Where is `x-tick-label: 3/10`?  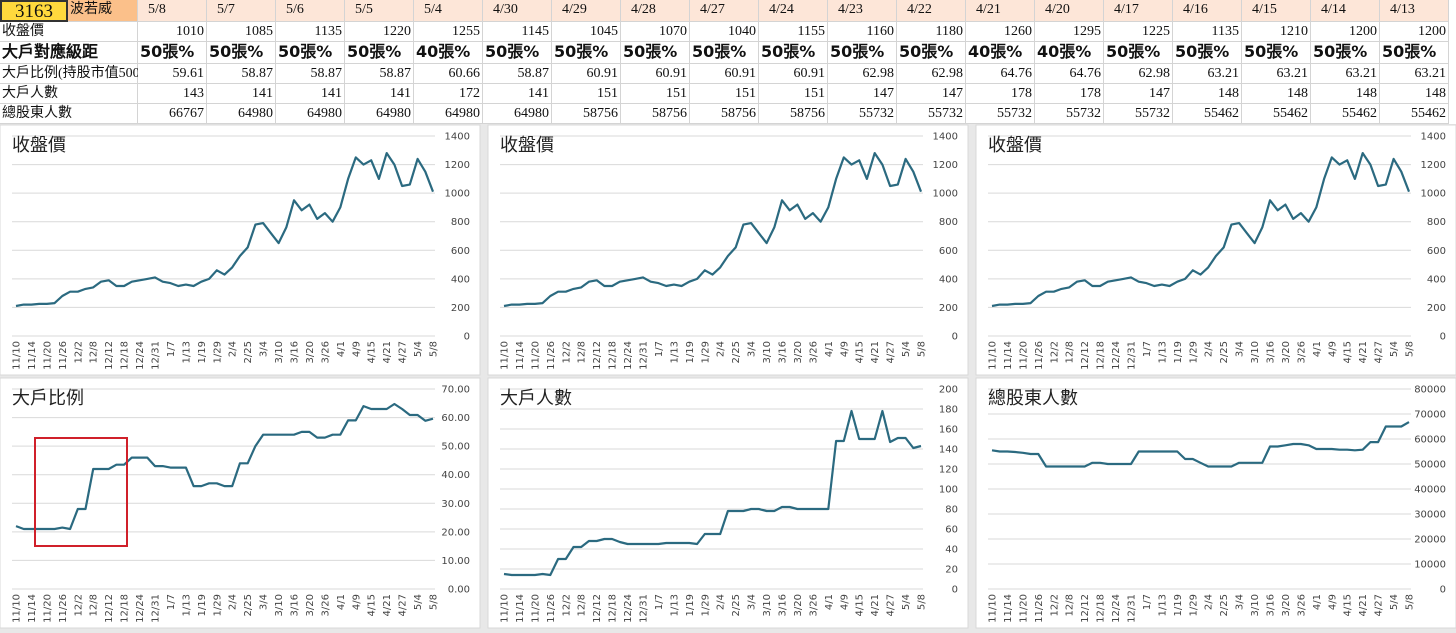
x-tick-label: 3/10 is located at coordinates (1255, 605).